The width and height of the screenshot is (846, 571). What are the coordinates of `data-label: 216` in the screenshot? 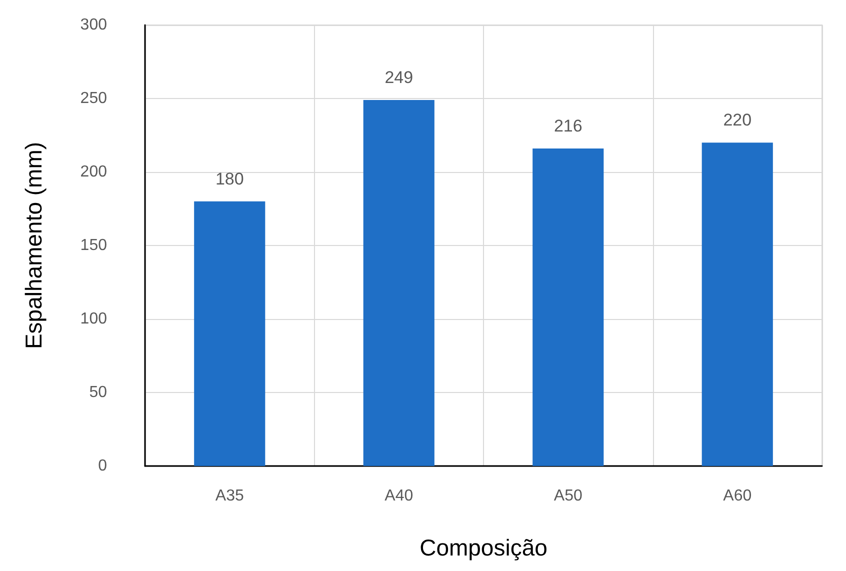 It's located at (568, 126).